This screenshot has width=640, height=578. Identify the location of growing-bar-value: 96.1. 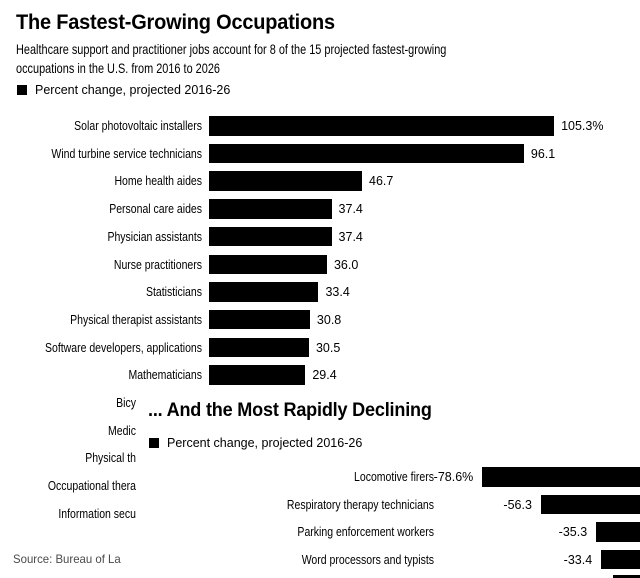
(543, 153).